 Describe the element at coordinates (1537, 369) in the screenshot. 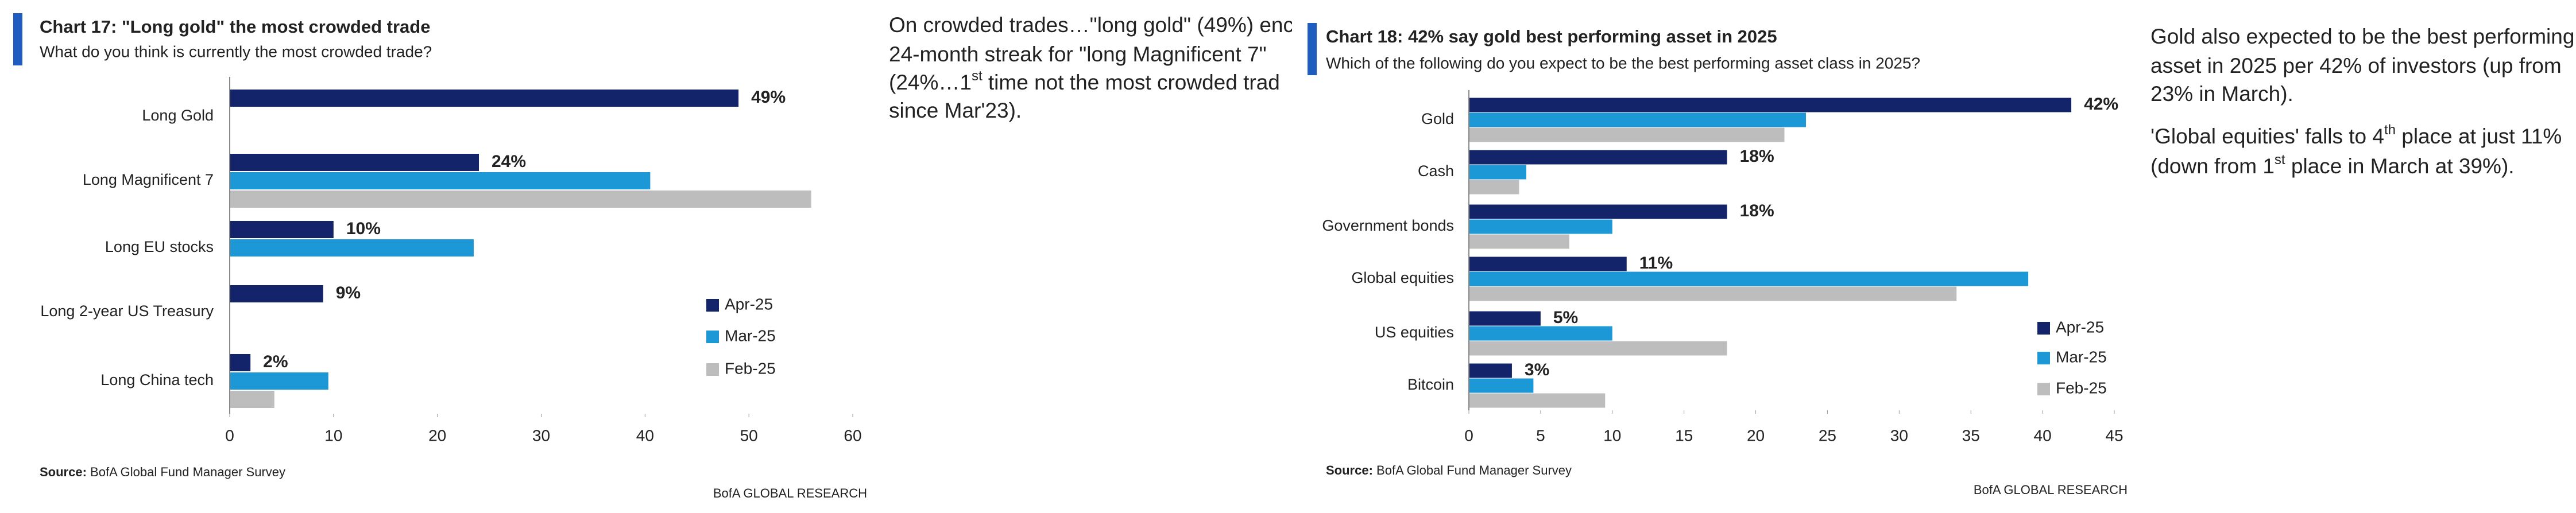

I see `data-label: 3%` at that location.